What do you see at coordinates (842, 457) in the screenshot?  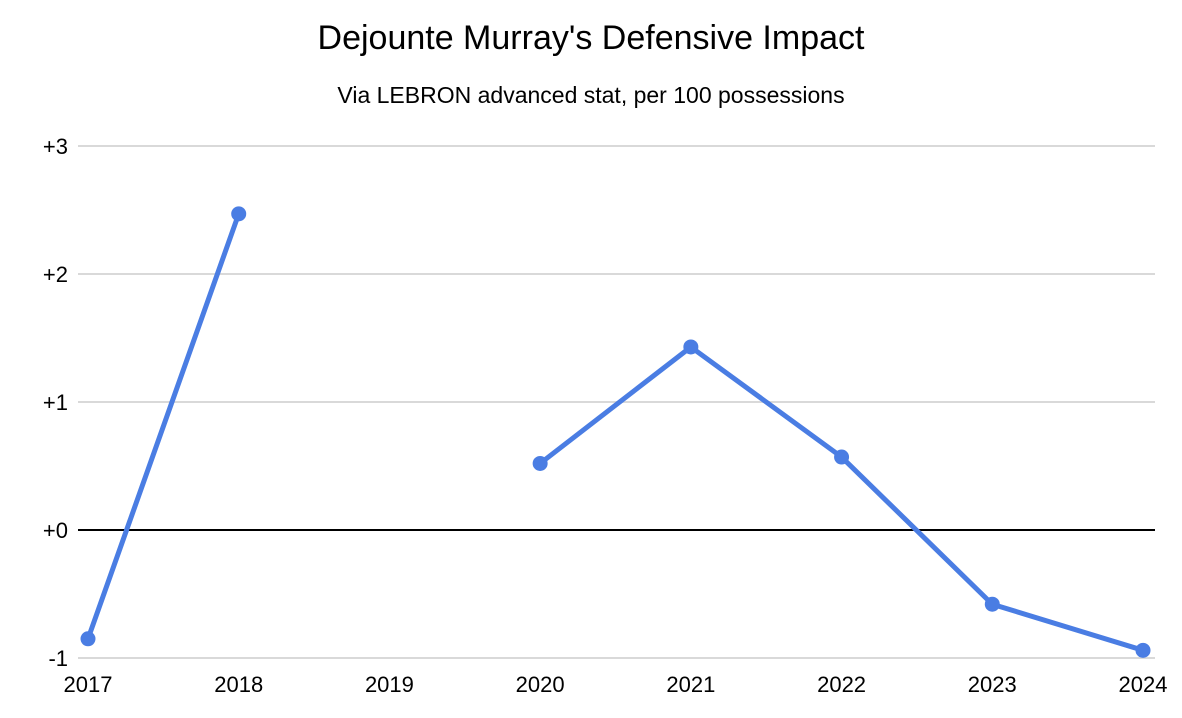 I see `data-point-2022` at bounding box center [842, 457].